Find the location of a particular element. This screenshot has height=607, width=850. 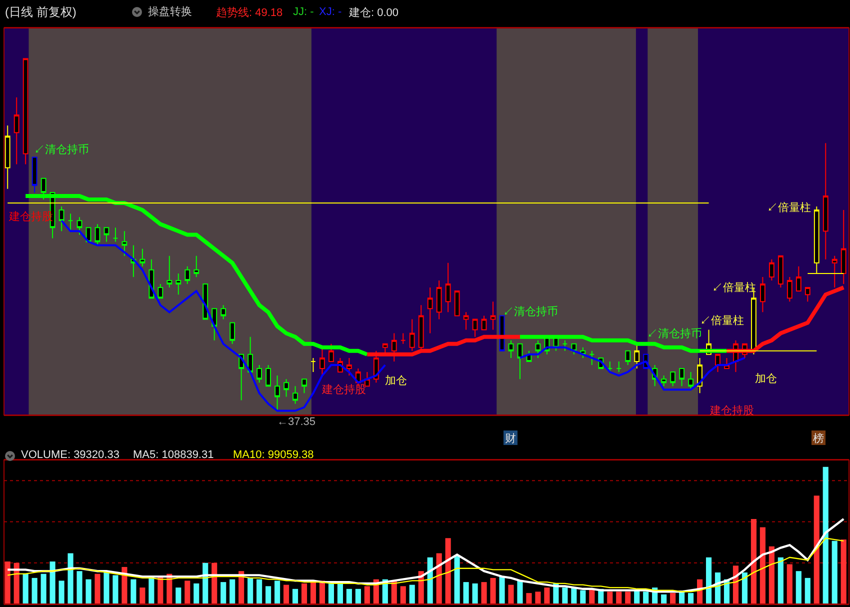

chart-title: (日线 前复权) is located at coordinates (40, 12).